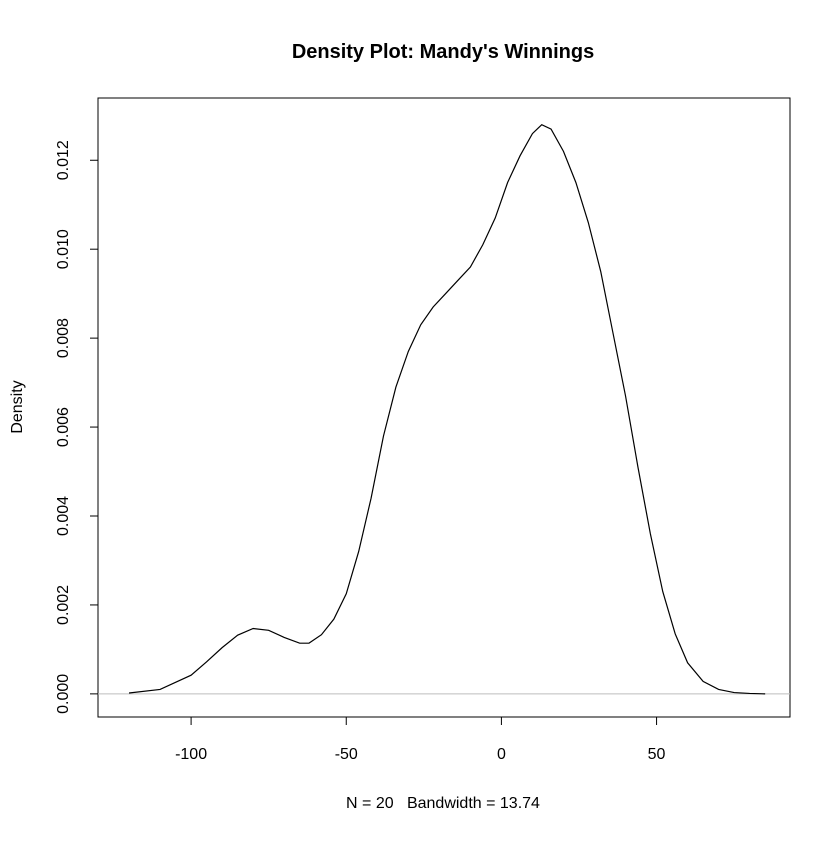  Describe the element at coordinates (420, 739) in the screenshot. I see `x-axis: -100 -50 0 50` at that location.